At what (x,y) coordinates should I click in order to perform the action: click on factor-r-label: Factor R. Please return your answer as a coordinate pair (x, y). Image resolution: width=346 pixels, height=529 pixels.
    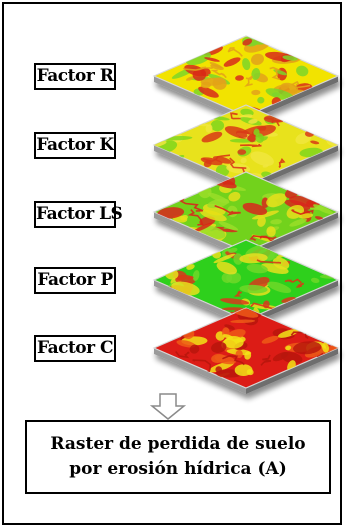
    Looking at the image, I should click on (75, 76).